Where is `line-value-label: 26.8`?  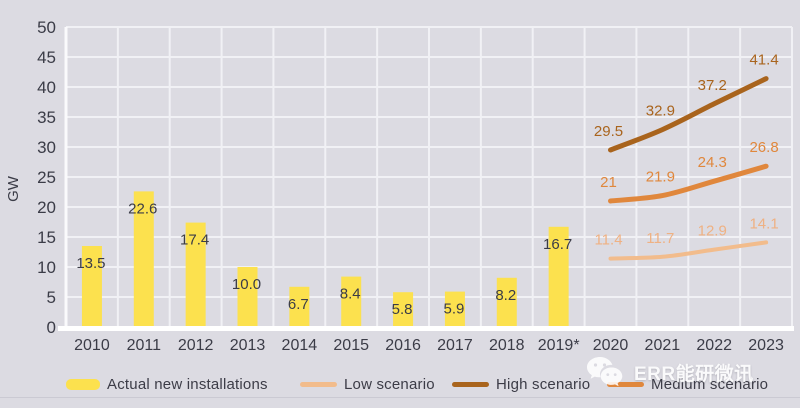
line-value-label: 26.8 is located at coordinates (763, 147).